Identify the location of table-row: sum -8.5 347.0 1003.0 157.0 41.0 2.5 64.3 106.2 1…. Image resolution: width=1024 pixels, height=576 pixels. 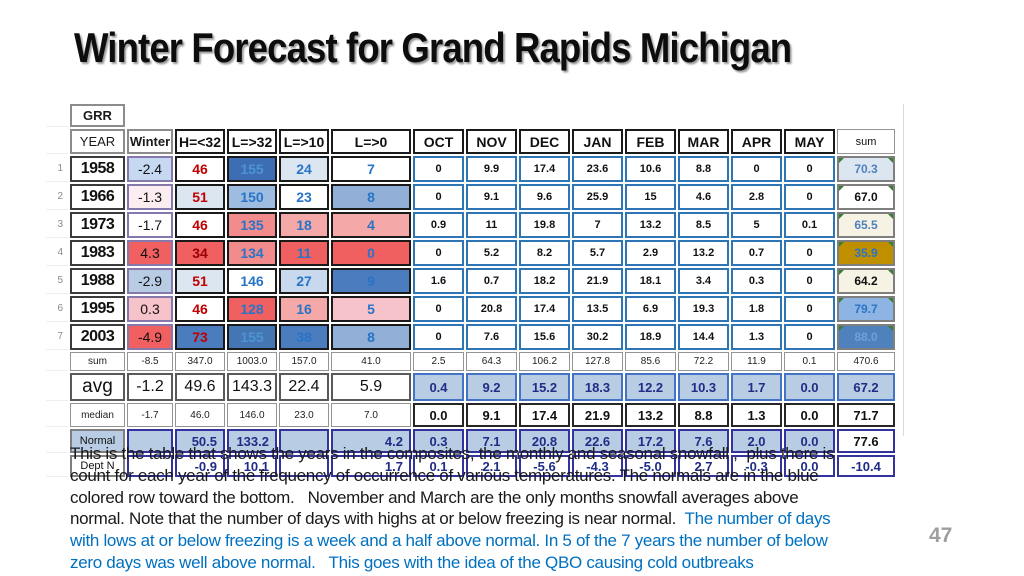
(470, 361).